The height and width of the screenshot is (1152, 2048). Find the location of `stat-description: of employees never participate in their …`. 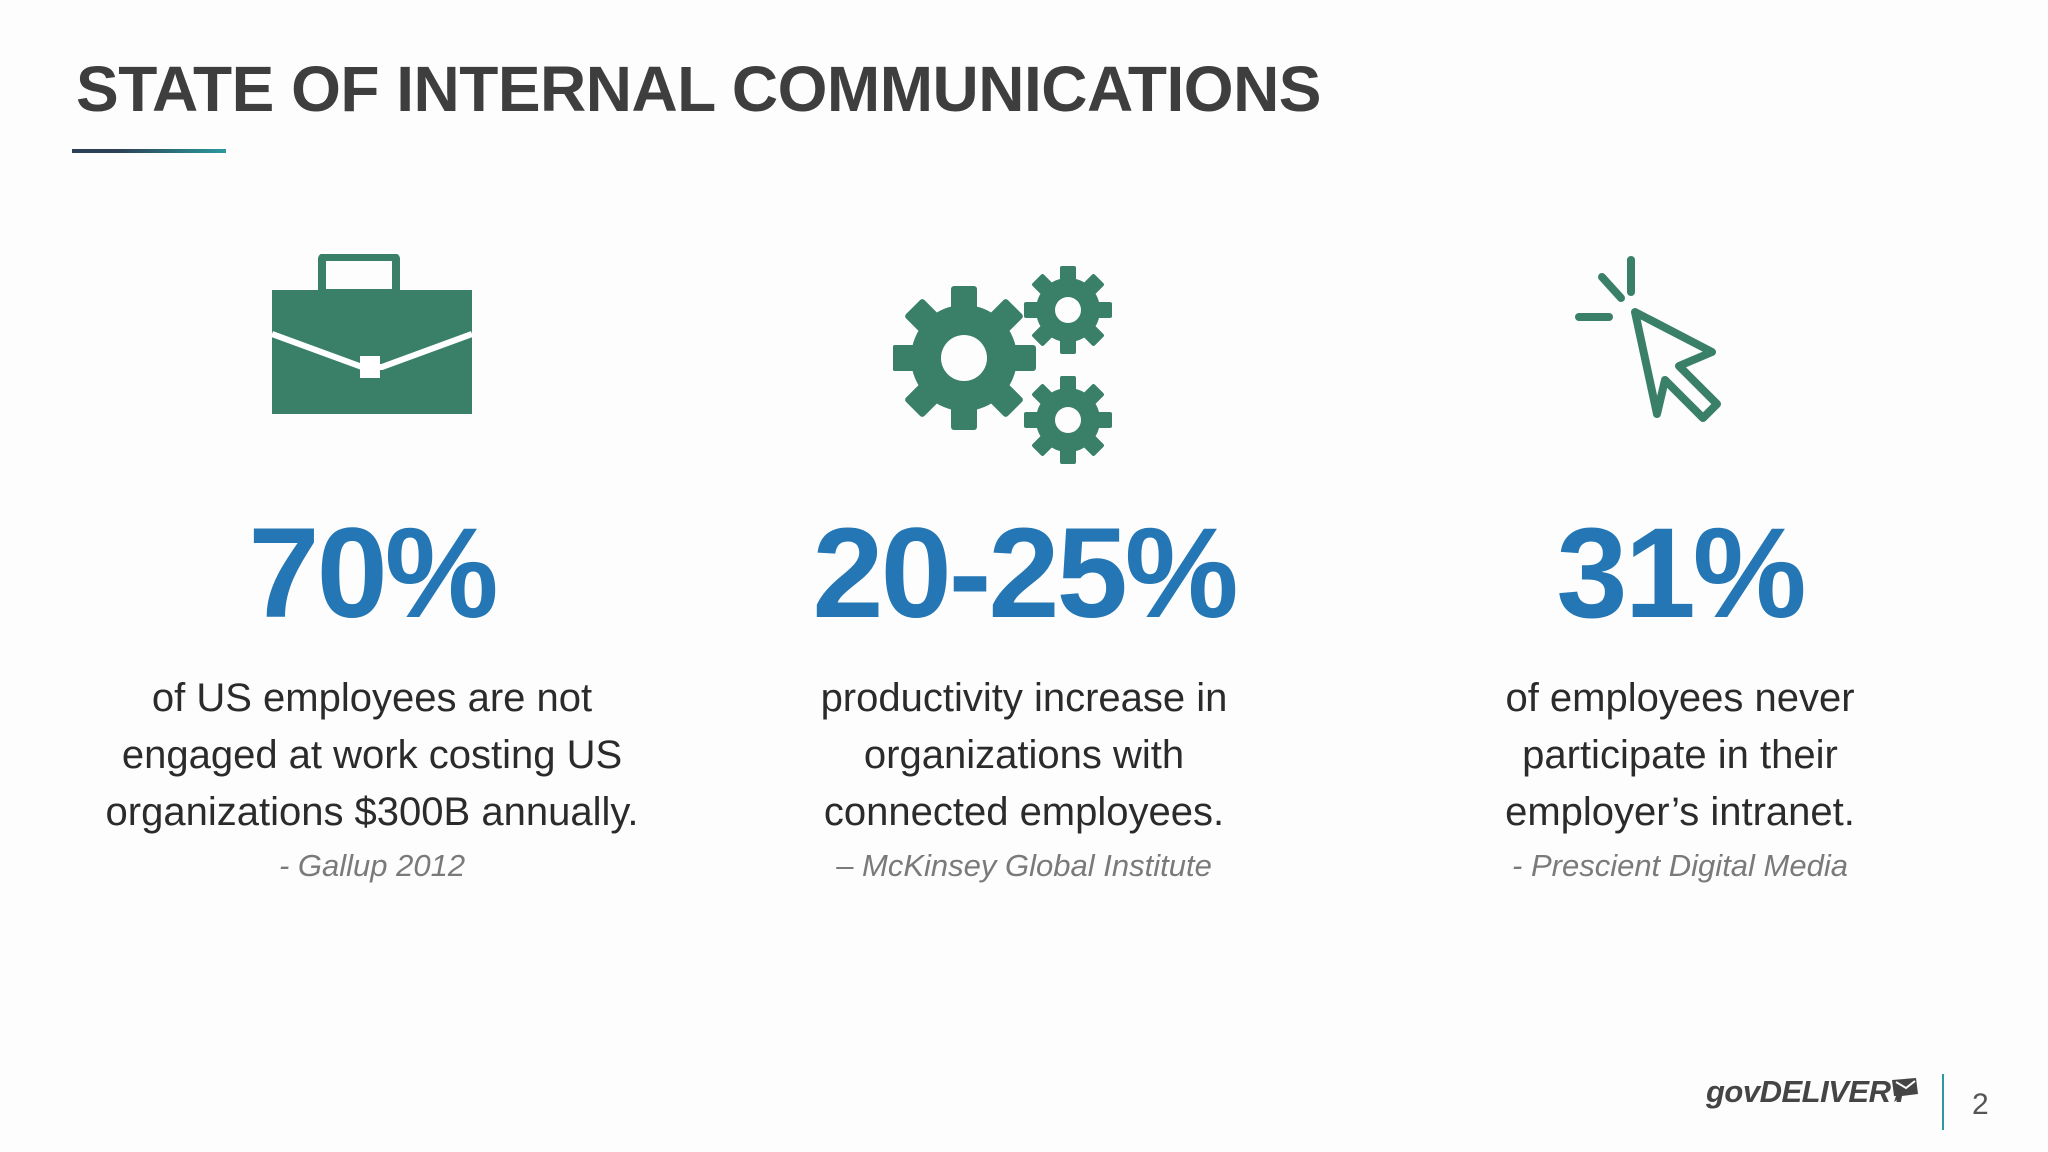

stat-description: of employees never participate in their … is located at coordinates (1680, 755).